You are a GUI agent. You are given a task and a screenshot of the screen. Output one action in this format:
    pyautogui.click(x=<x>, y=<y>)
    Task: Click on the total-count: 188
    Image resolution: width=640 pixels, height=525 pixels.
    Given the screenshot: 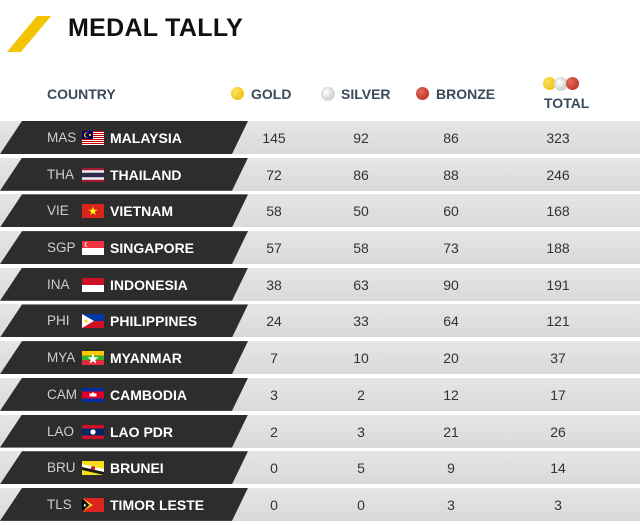 What is the action you would take?
    pyautogui.click(x=558, y=248)
    